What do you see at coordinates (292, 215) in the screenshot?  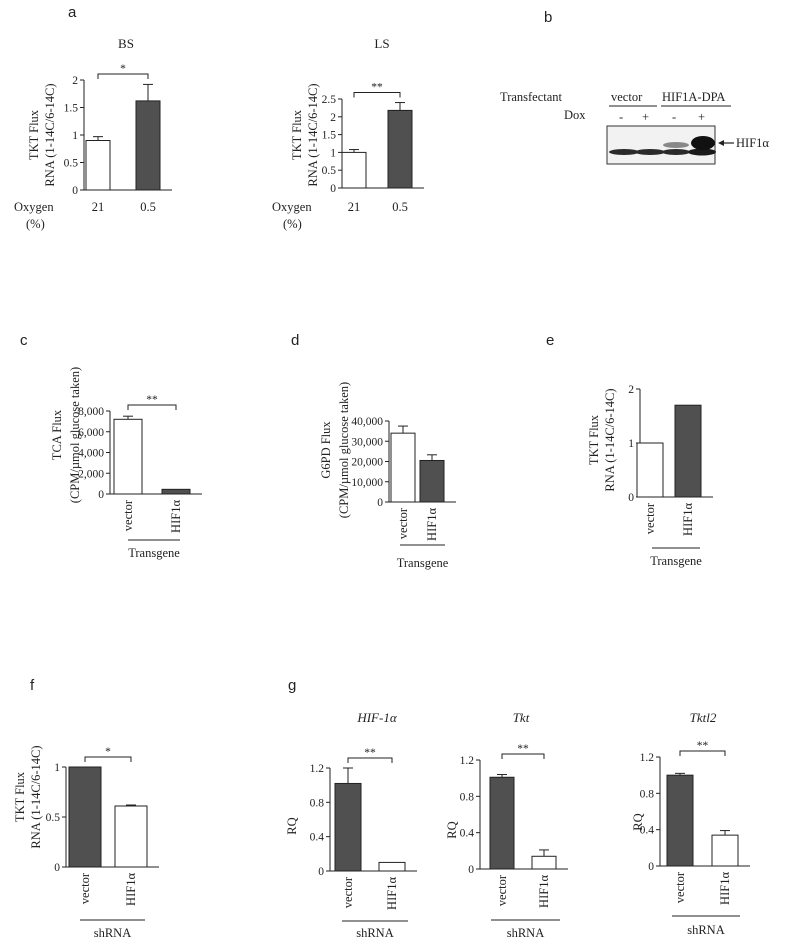 I see `ls-oxygen-label: Oxygen (%)` at bounding box center [292, 215].